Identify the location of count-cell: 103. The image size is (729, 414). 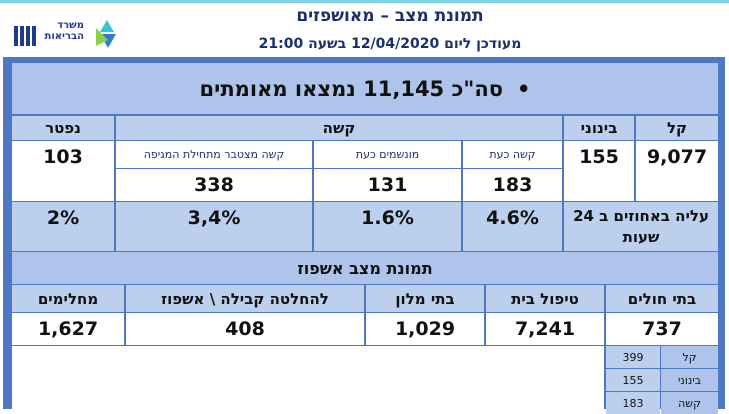
(63, 171).